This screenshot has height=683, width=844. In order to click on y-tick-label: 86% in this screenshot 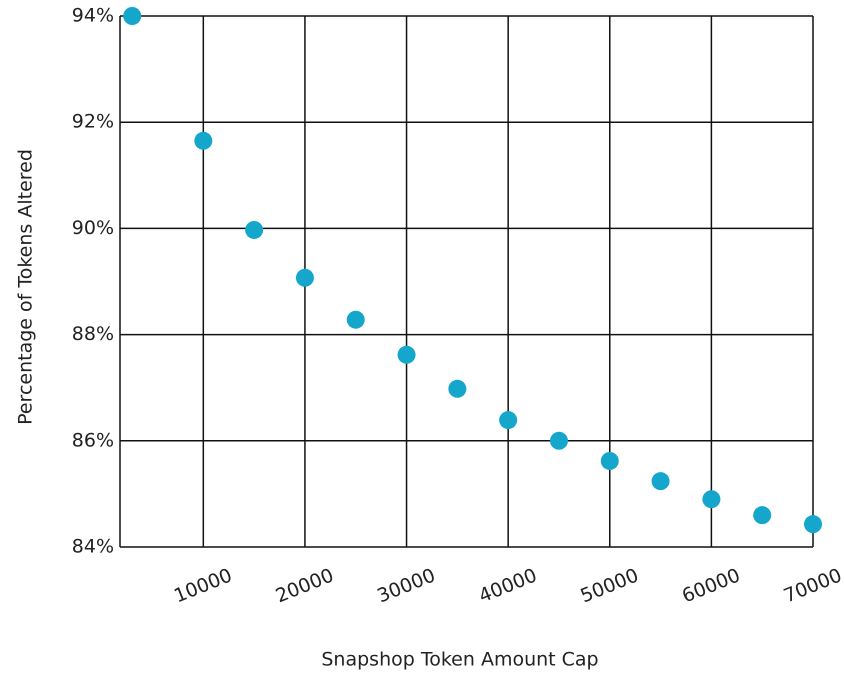, I will do `click(93, 440)`.